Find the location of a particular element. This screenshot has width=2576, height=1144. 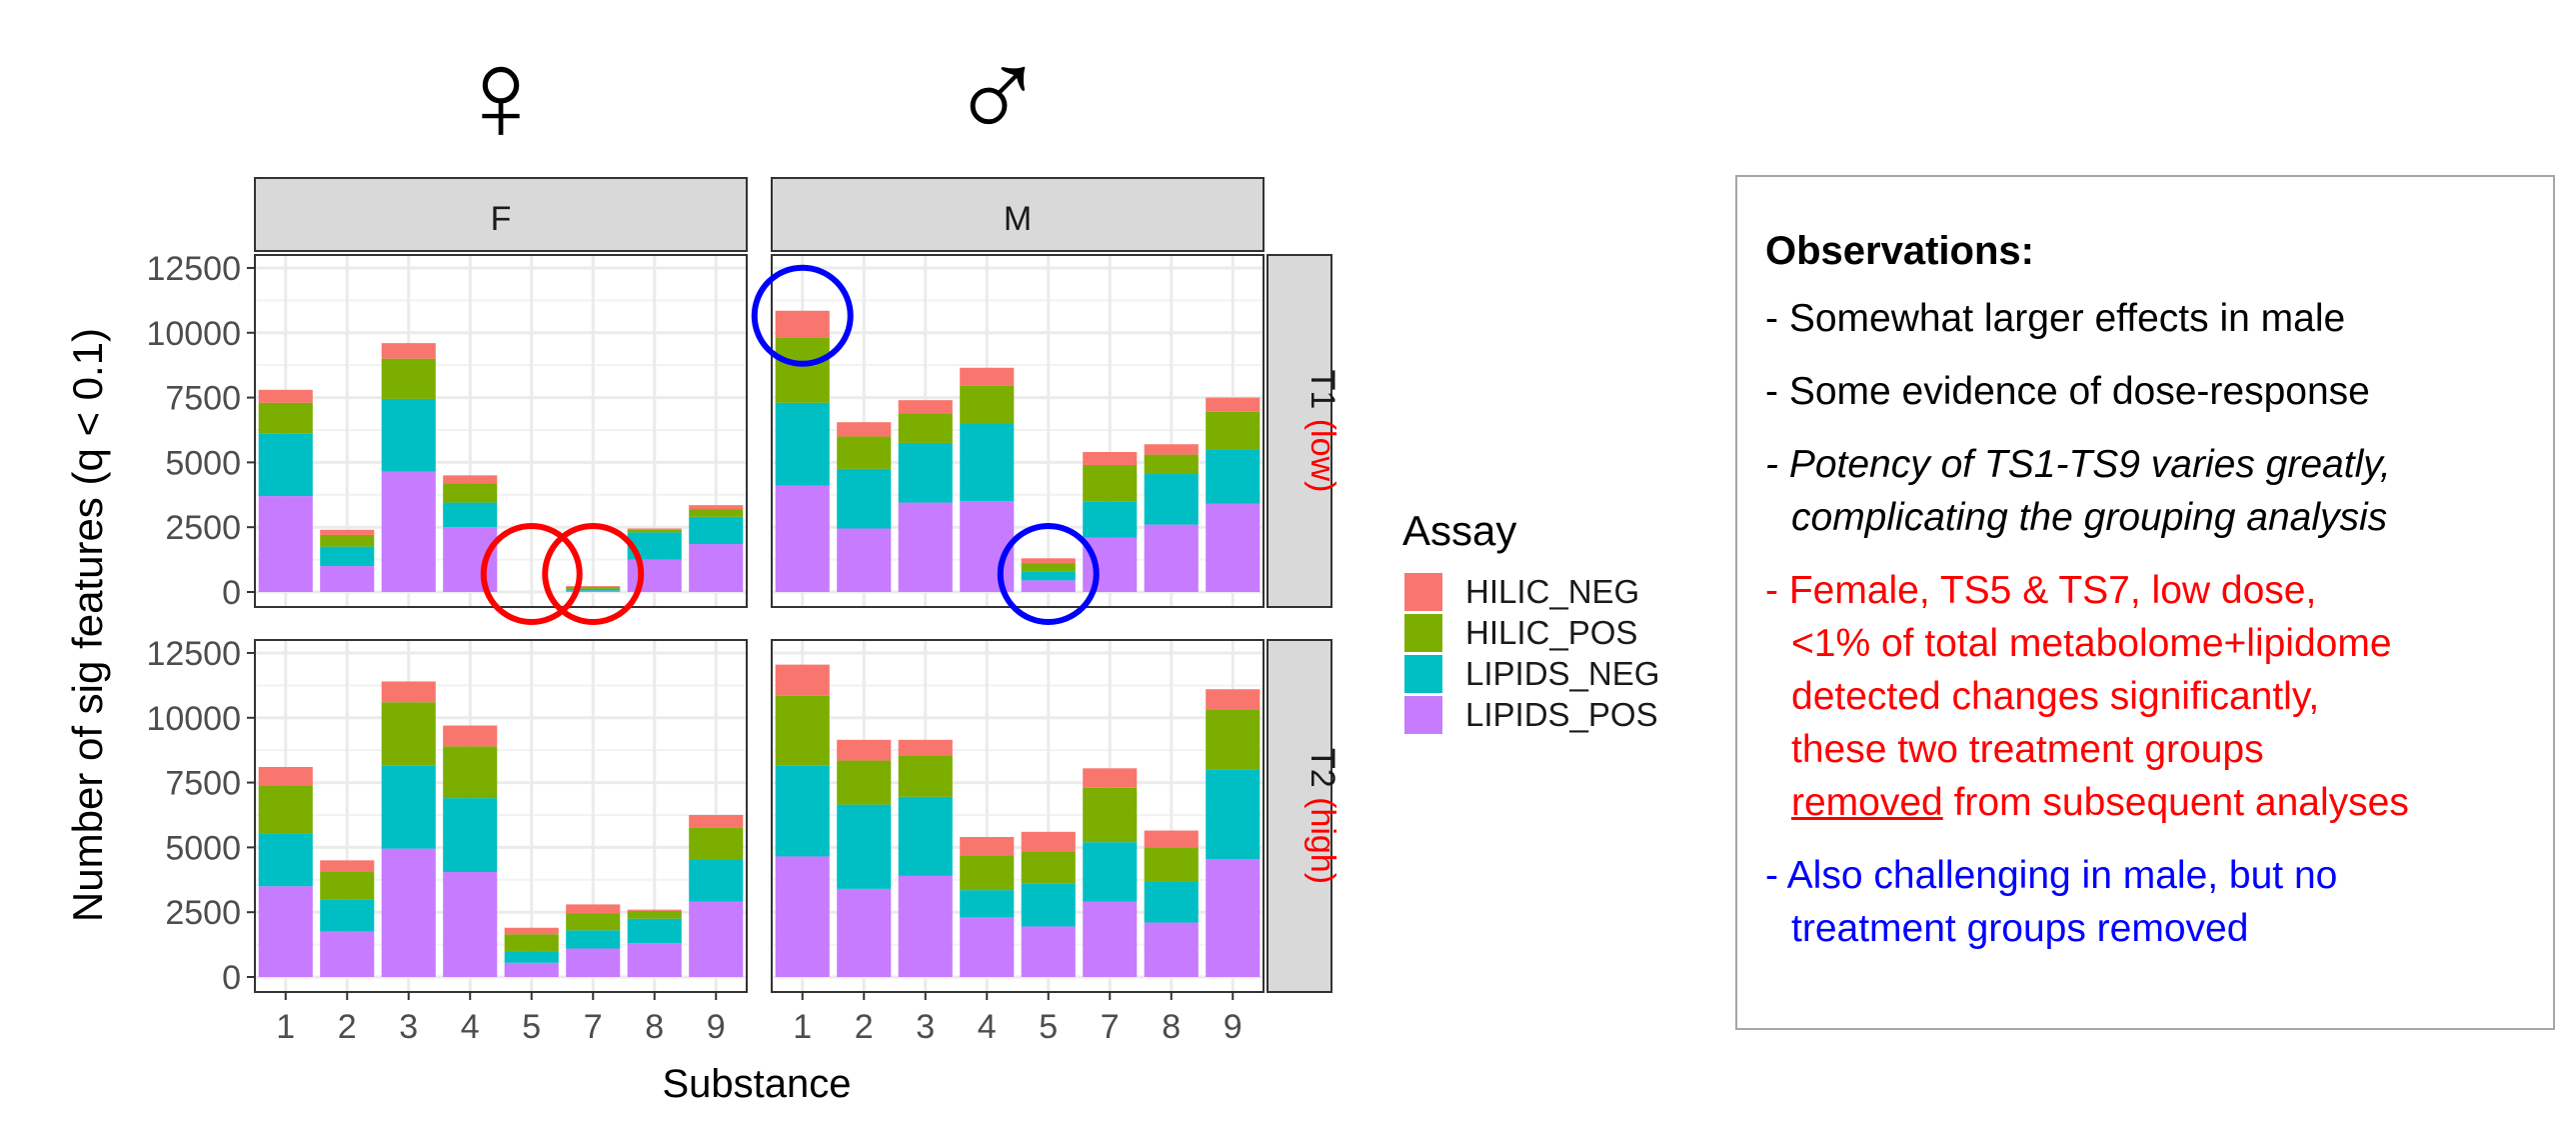

bar-M-T2-9-HILIC_POS is located at coordinates (1234, 739).